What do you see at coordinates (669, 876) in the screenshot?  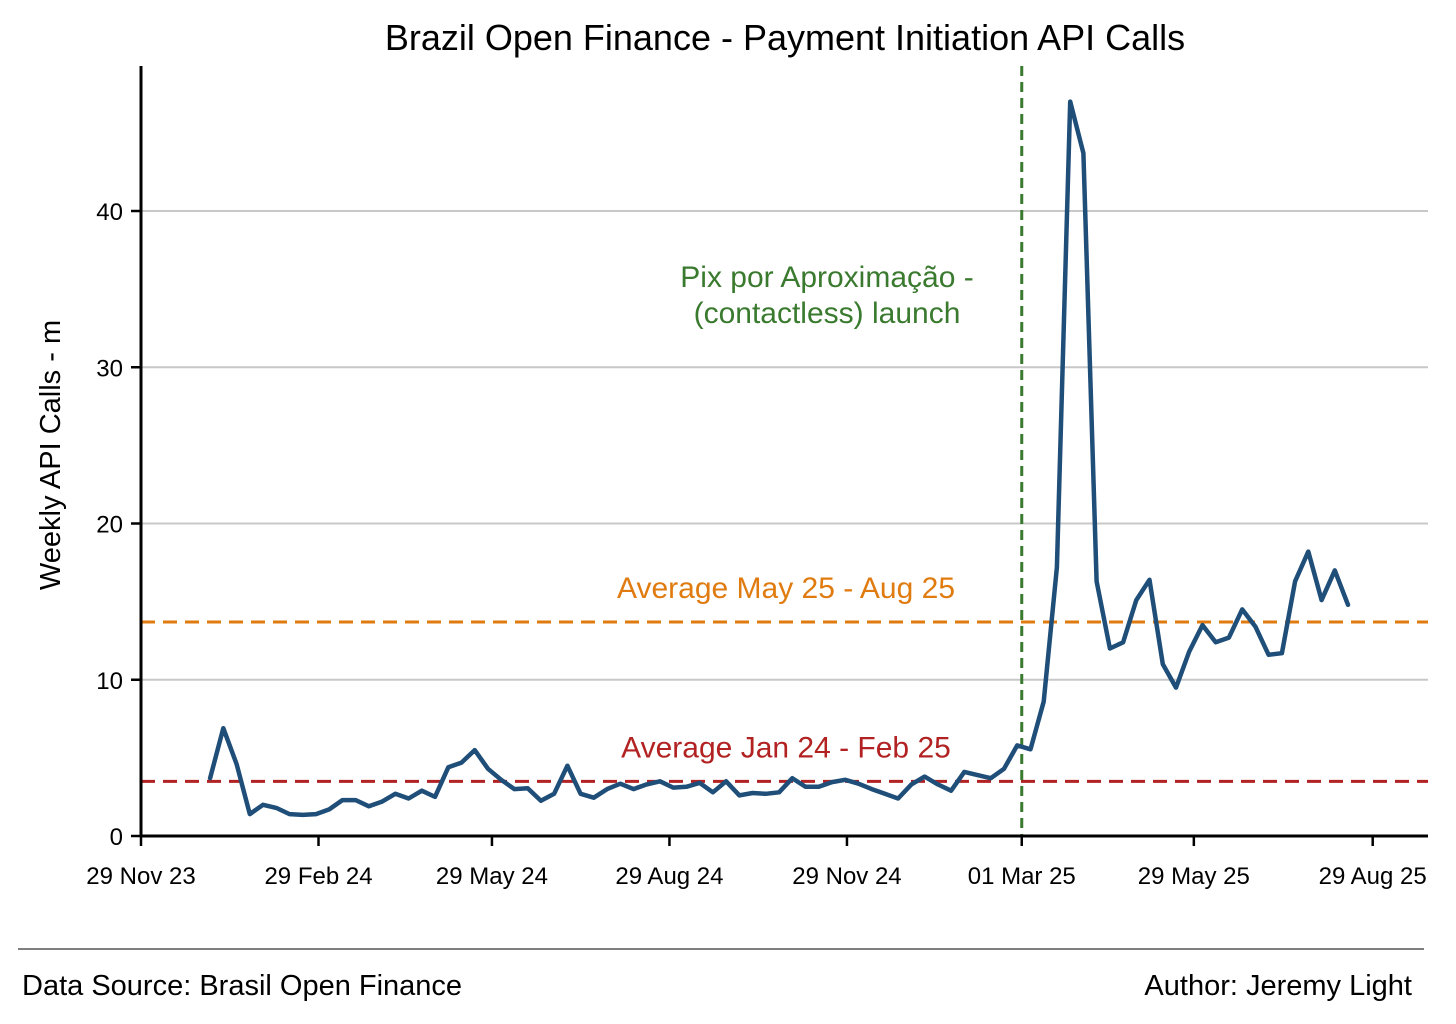 I see `x-tick-label-3: 29 Aug 24` at bounding box center [669, 876].